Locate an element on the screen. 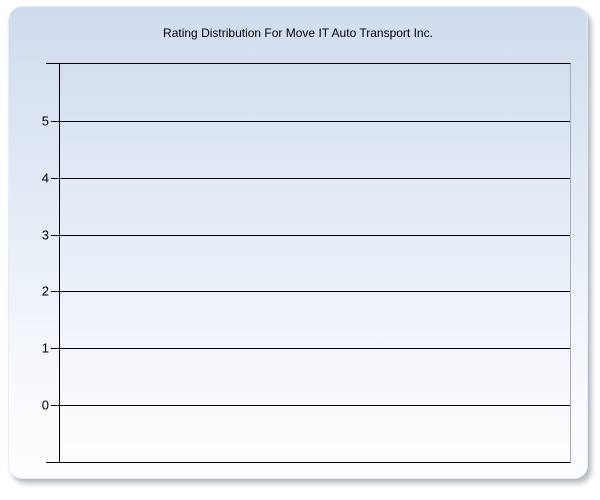  y-axis-label-3: 3 is located at coordinates (45, 235).